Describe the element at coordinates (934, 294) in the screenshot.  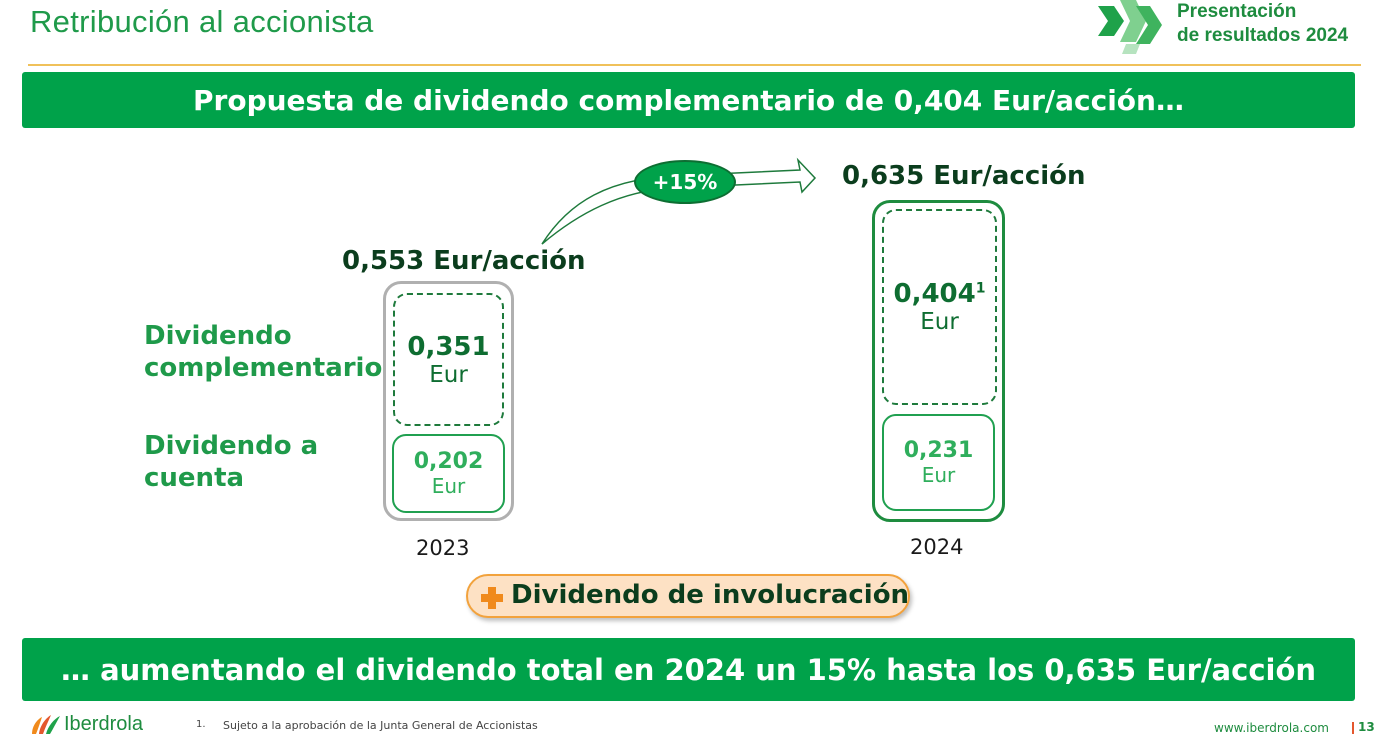
I see `complementario-number-2024: 0,404` at that location.